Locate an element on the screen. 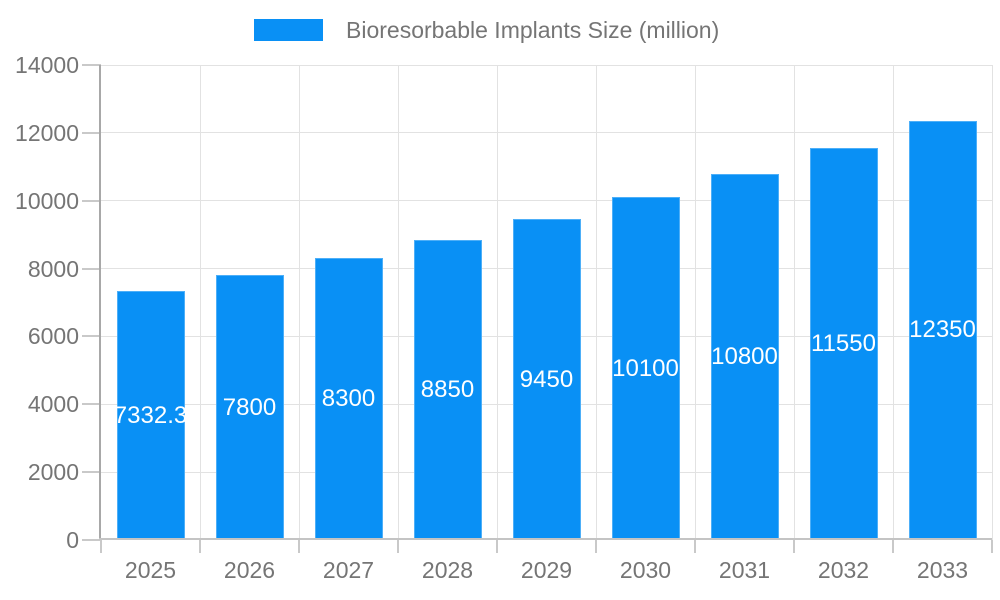 The height and width of the screenshot is (600, 1000). bar-value-label: 11550 is located at coordinates (843, 344).